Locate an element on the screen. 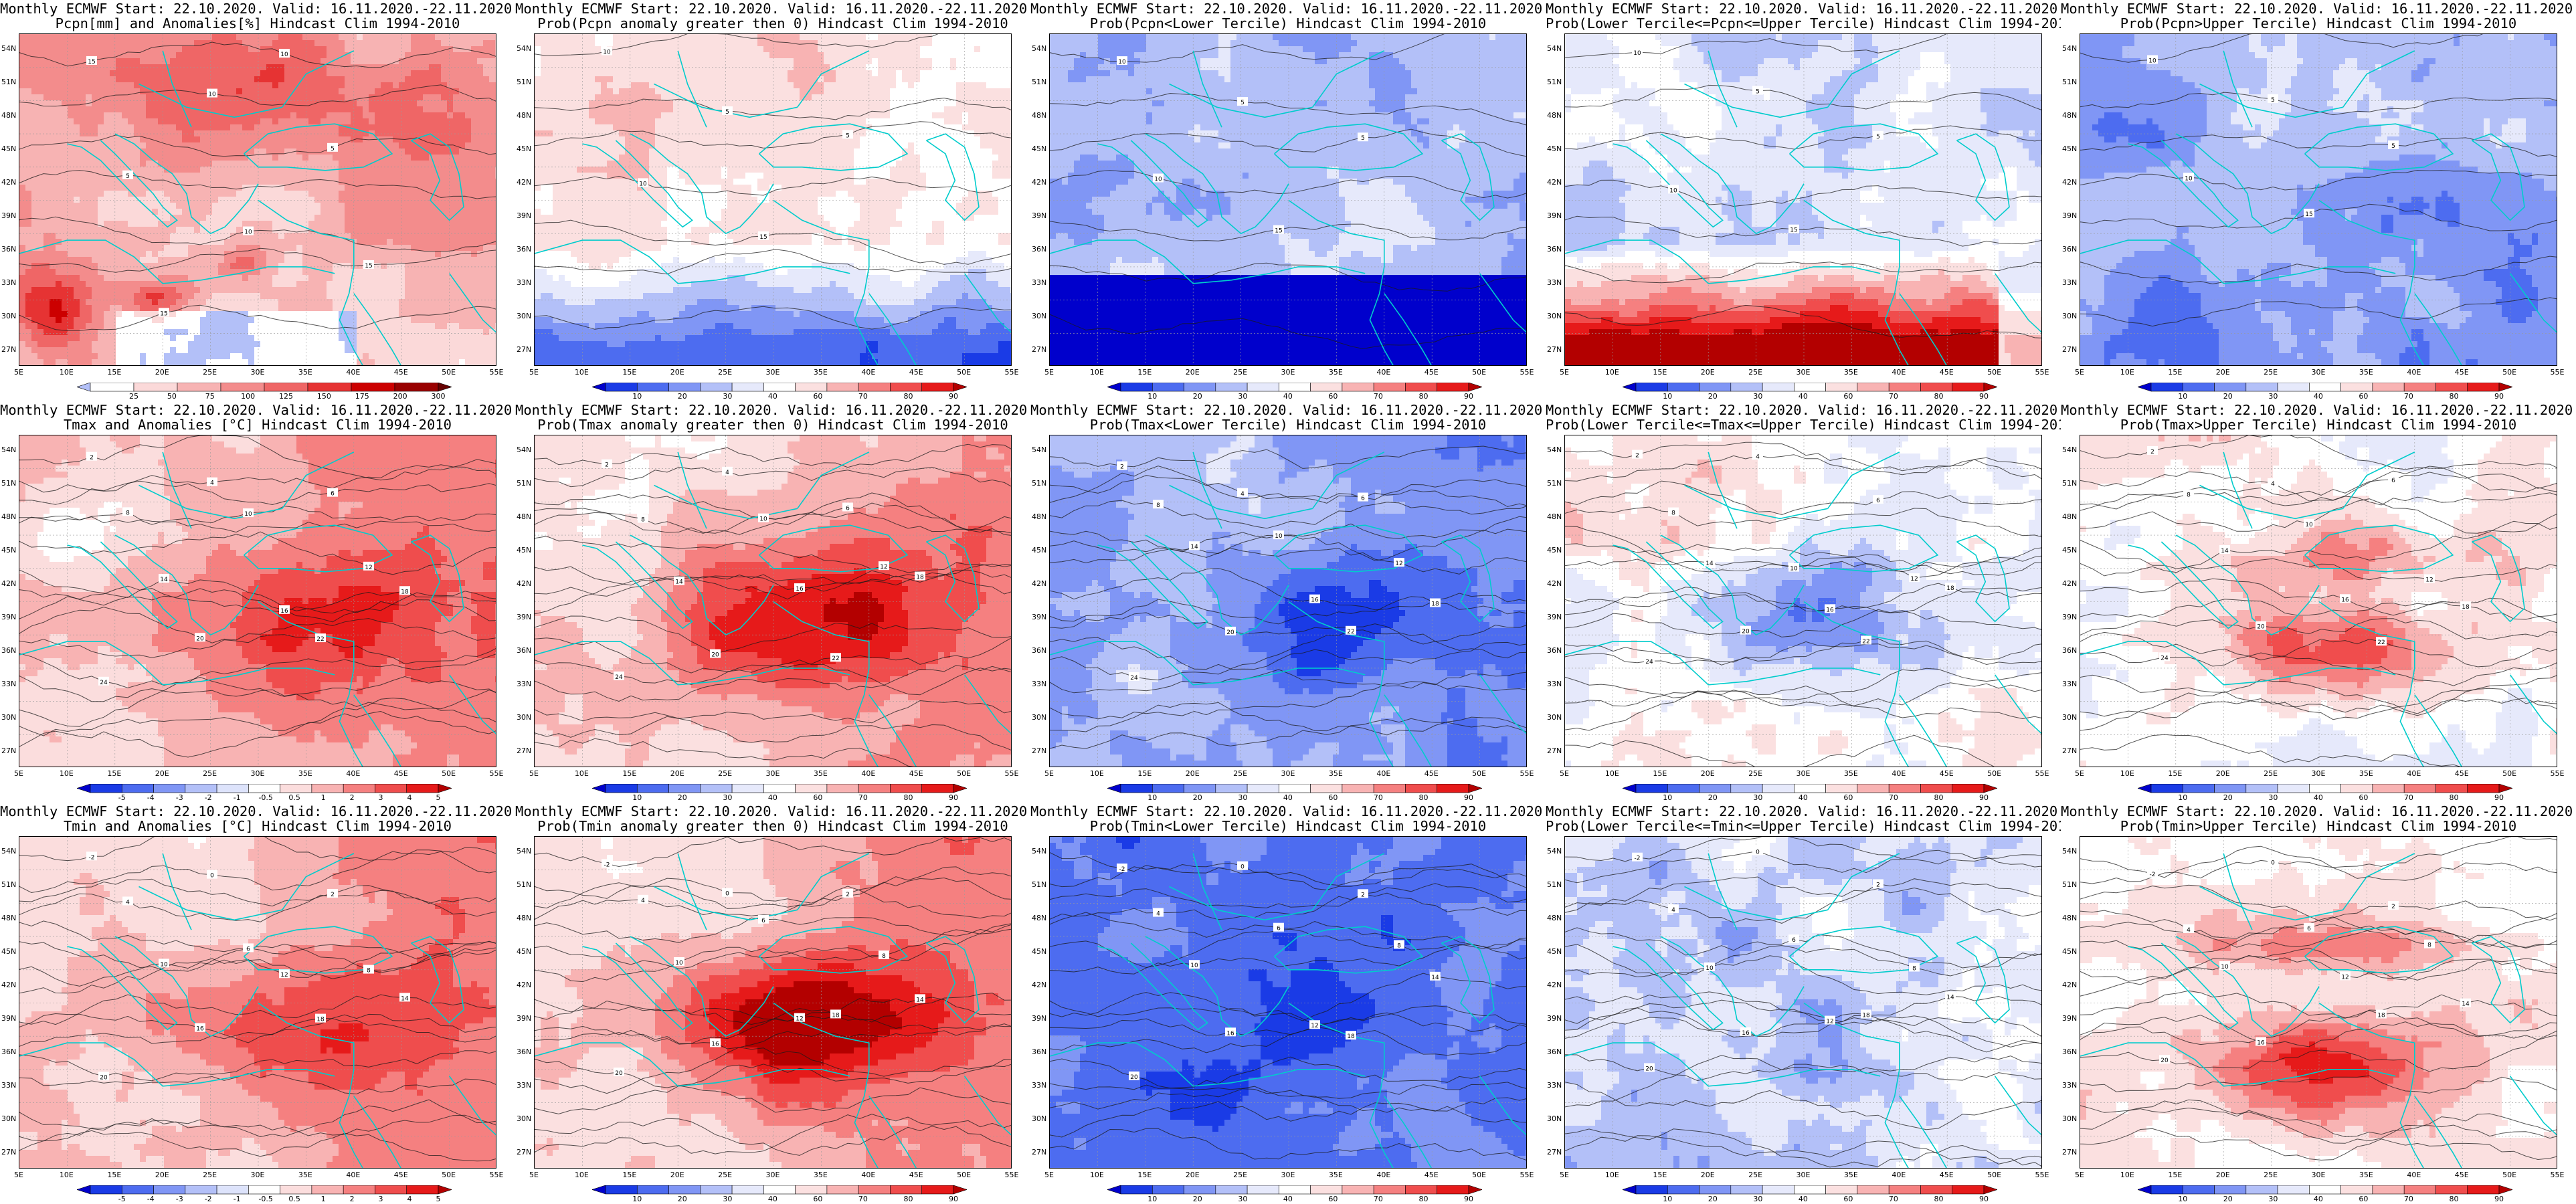 The height and width of the screenshot is (1204, 2576). latitude-label: 27N is located at coordinates (10, 349).